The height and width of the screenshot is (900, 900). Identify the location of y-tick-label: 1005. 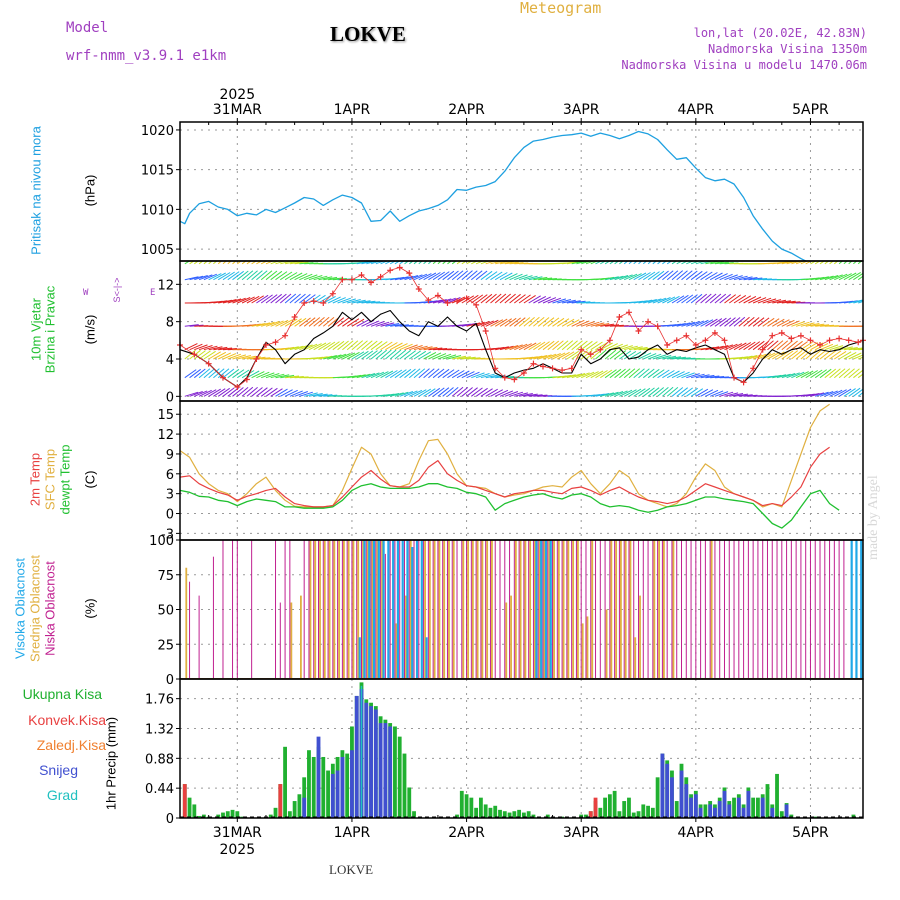
(157, 250).